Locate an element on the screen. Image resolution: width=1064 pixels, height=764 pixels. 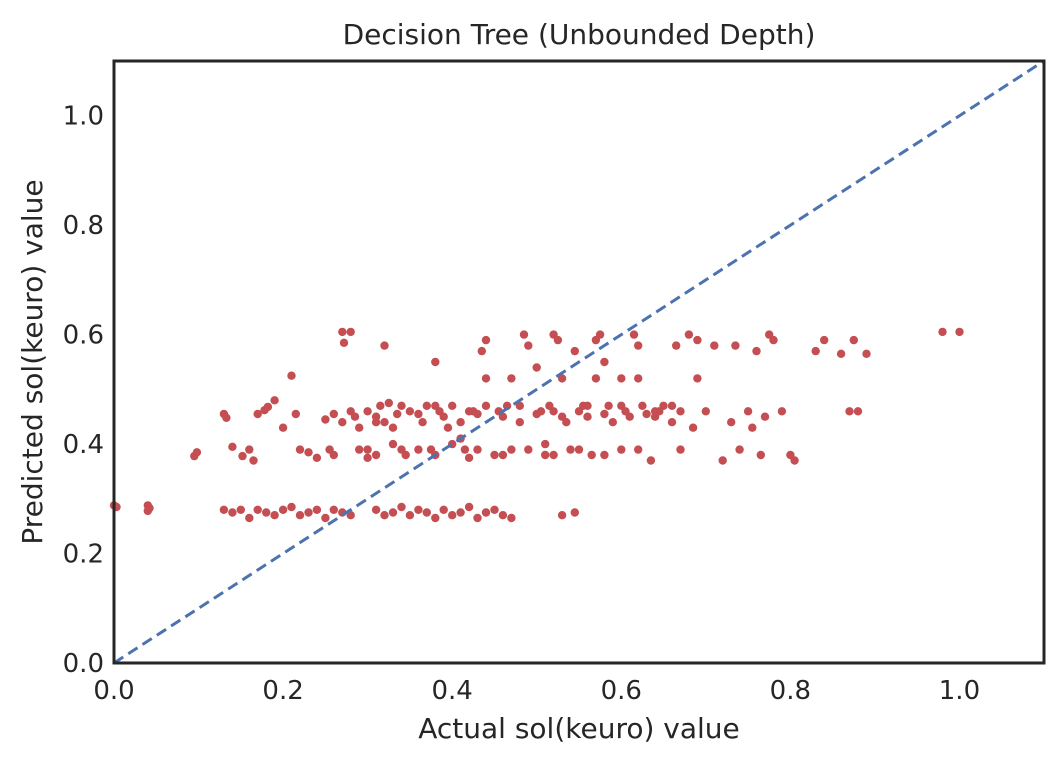
y-tick-label: 1.0 is located at coordinates (83, 117).